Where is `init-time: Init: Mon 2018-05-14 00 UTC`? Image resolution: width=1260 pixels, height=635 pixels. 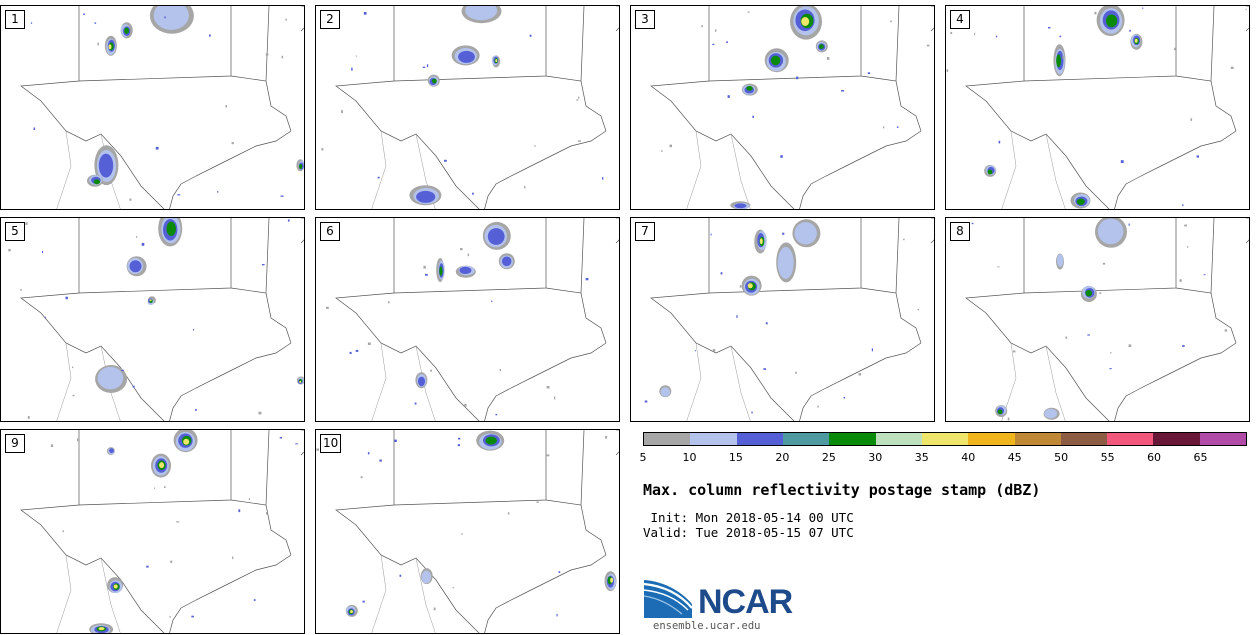 init-time: Init: Mon 2018-05-14 00 UTC is located at coordinates (748, 517).